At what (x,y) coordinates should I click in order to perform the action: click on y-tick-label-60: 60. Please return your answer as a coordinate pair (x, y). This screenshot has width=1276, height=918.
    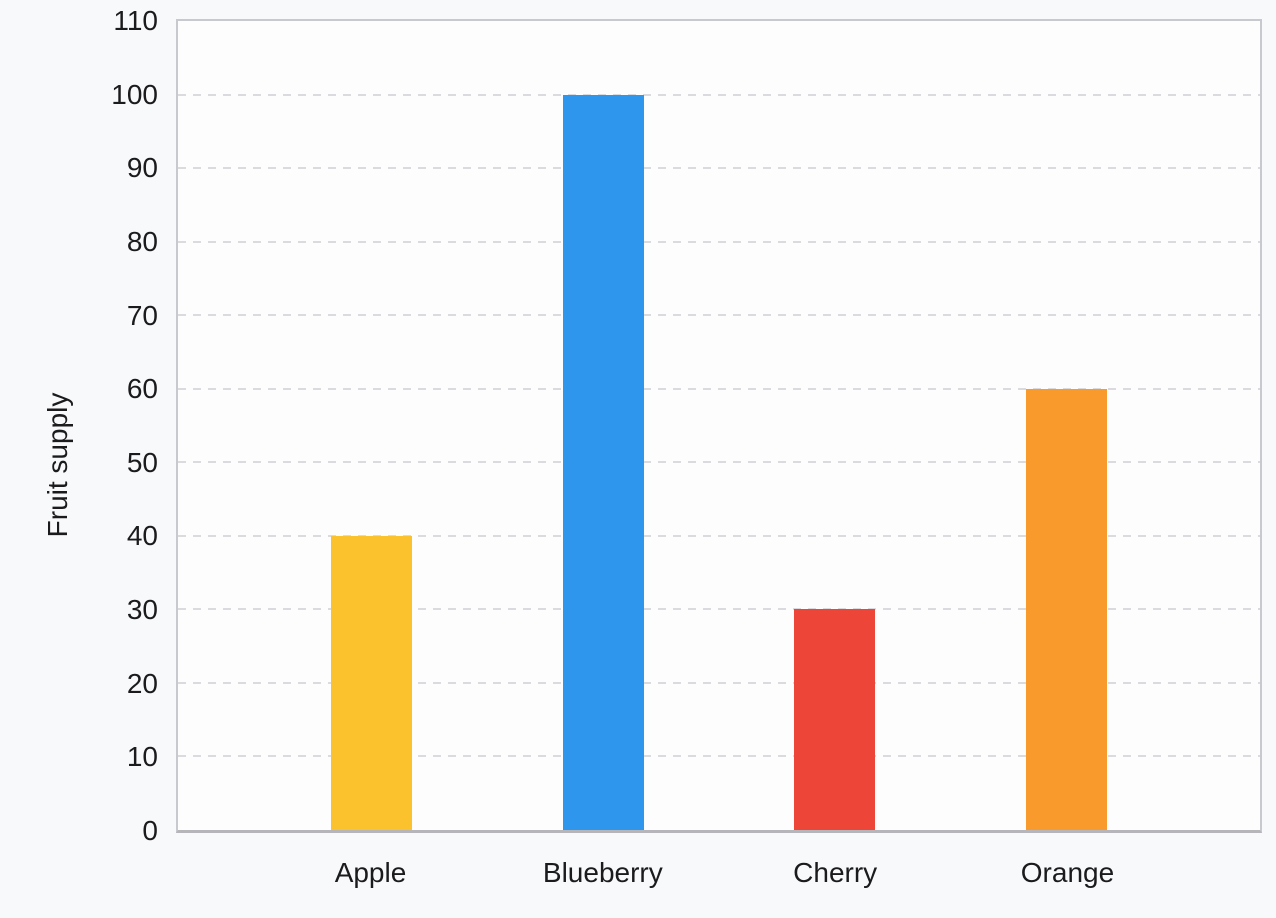
    Looking at the image, I should click on (142, 389).